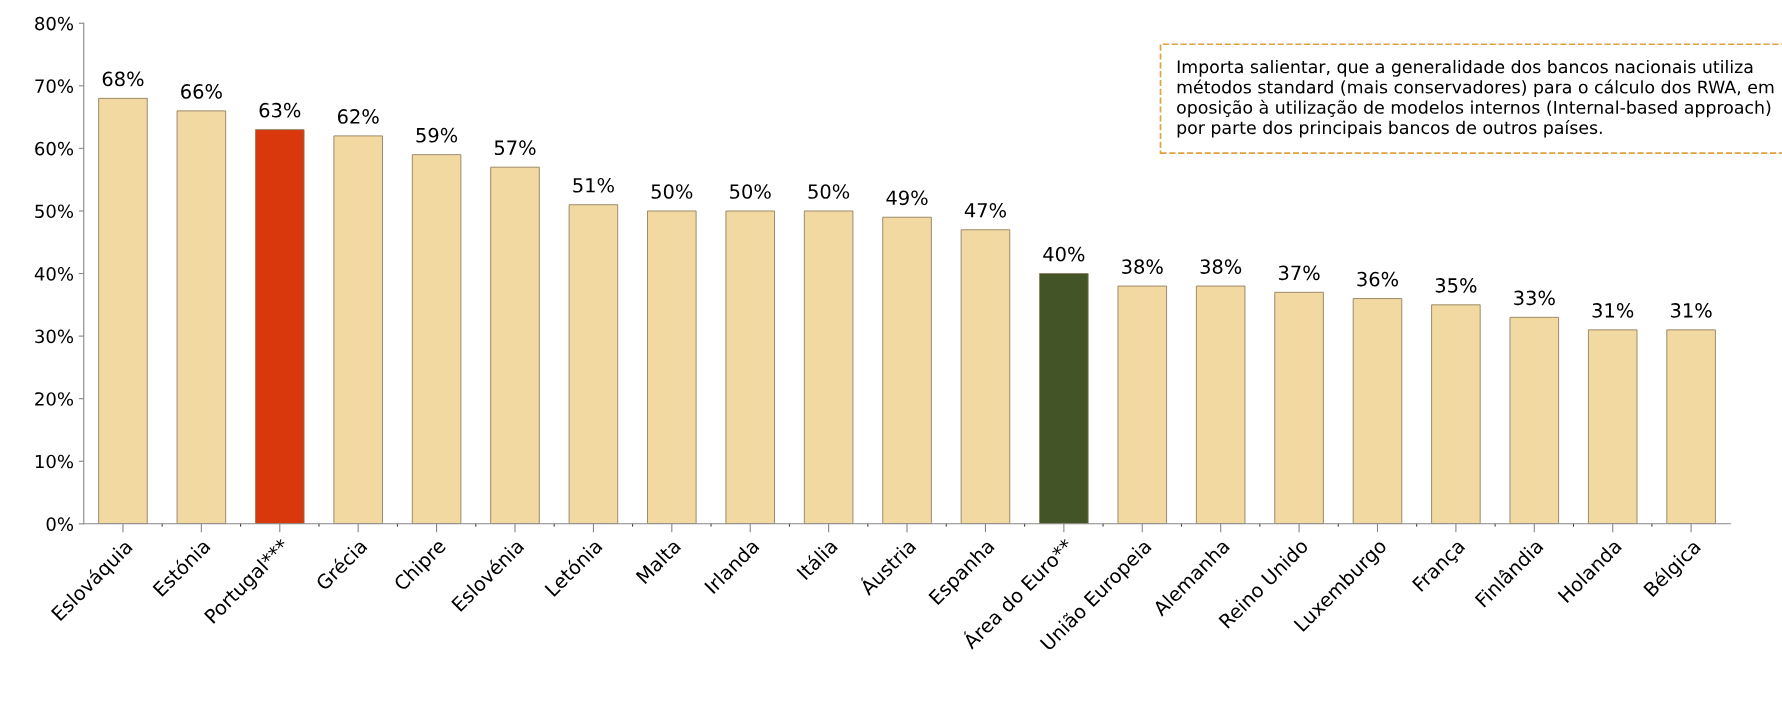 The width and height of the screenshot is (1782, 705). Describe the element at coordinates (1456, 285) in the screenshot. I see `data-label: 35%` at that location.